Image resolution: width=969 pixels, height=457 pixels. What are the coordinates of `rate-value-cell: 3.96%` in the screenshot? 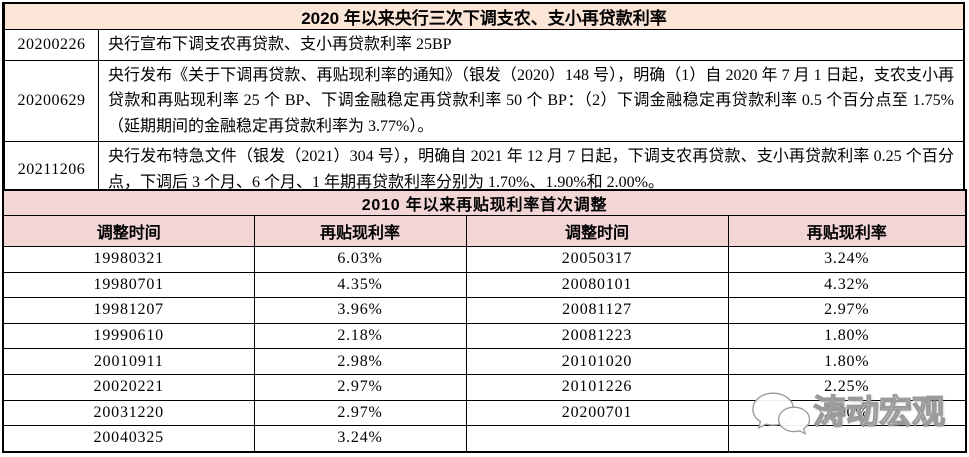 It's located at (360, 310).